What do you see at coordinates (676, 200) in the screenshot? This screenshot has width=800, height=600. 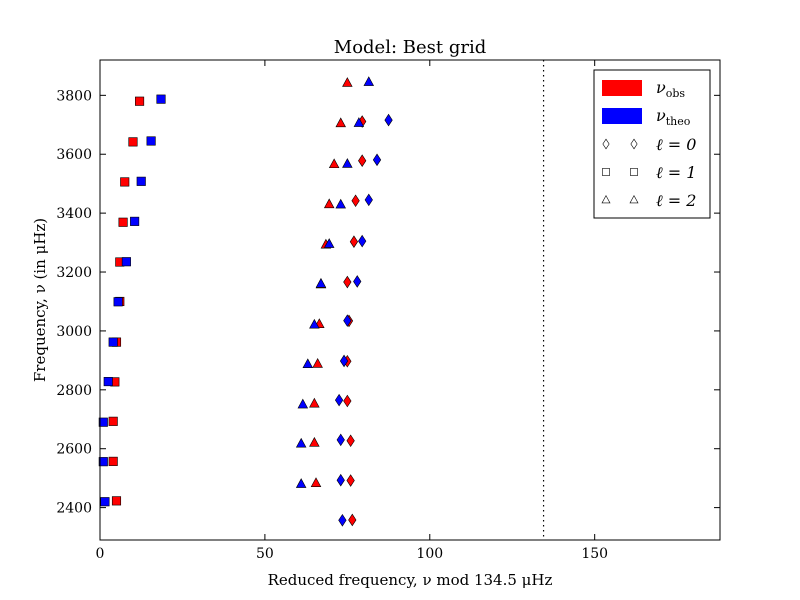 I see `legend-label-triangle: ℓ = 2` at bounding box center [676, 200].